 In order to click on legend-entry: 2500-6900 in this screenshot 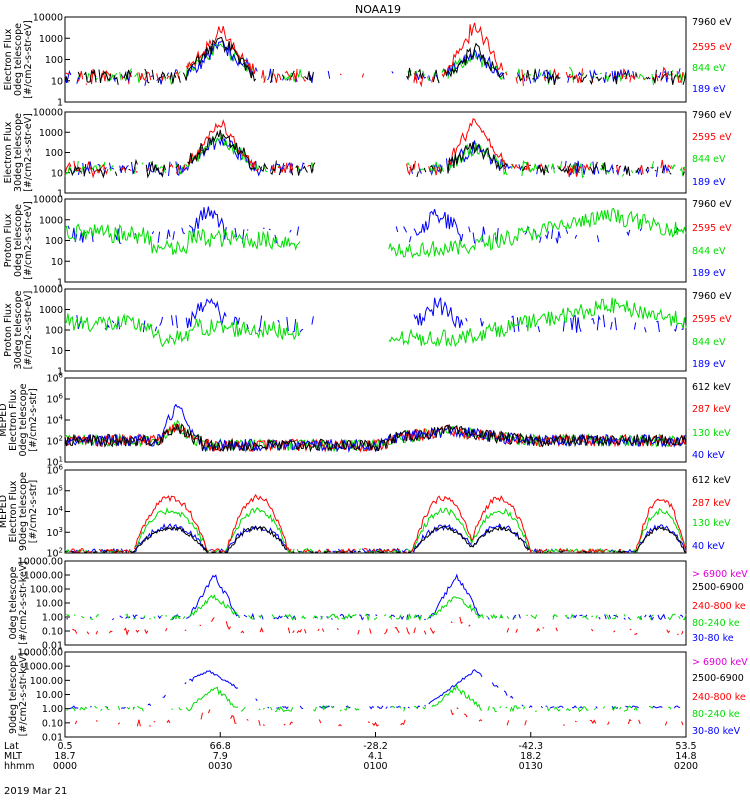, I will do `click(718, 587)`.